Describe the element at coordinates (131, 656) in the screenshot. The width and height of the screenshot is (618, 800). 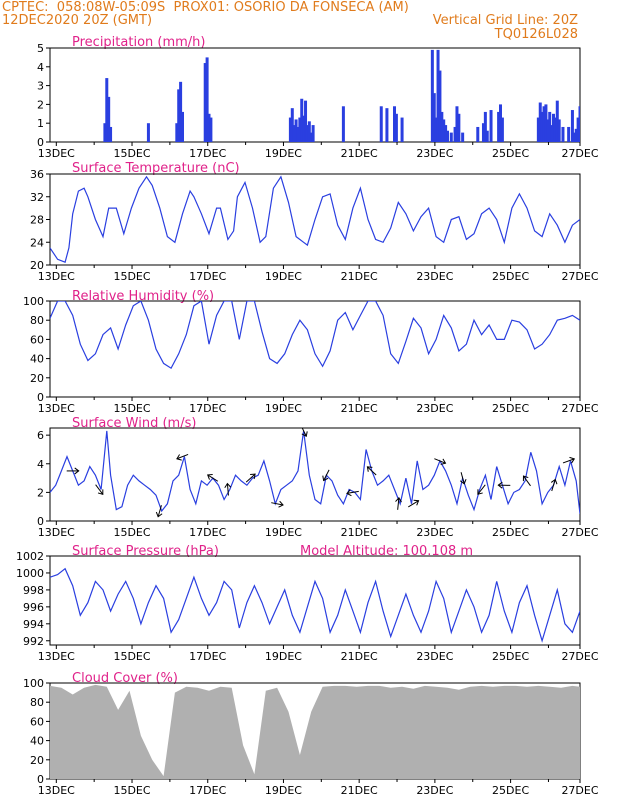
I see `pressure-xtick-label: 15DEC` at that location.